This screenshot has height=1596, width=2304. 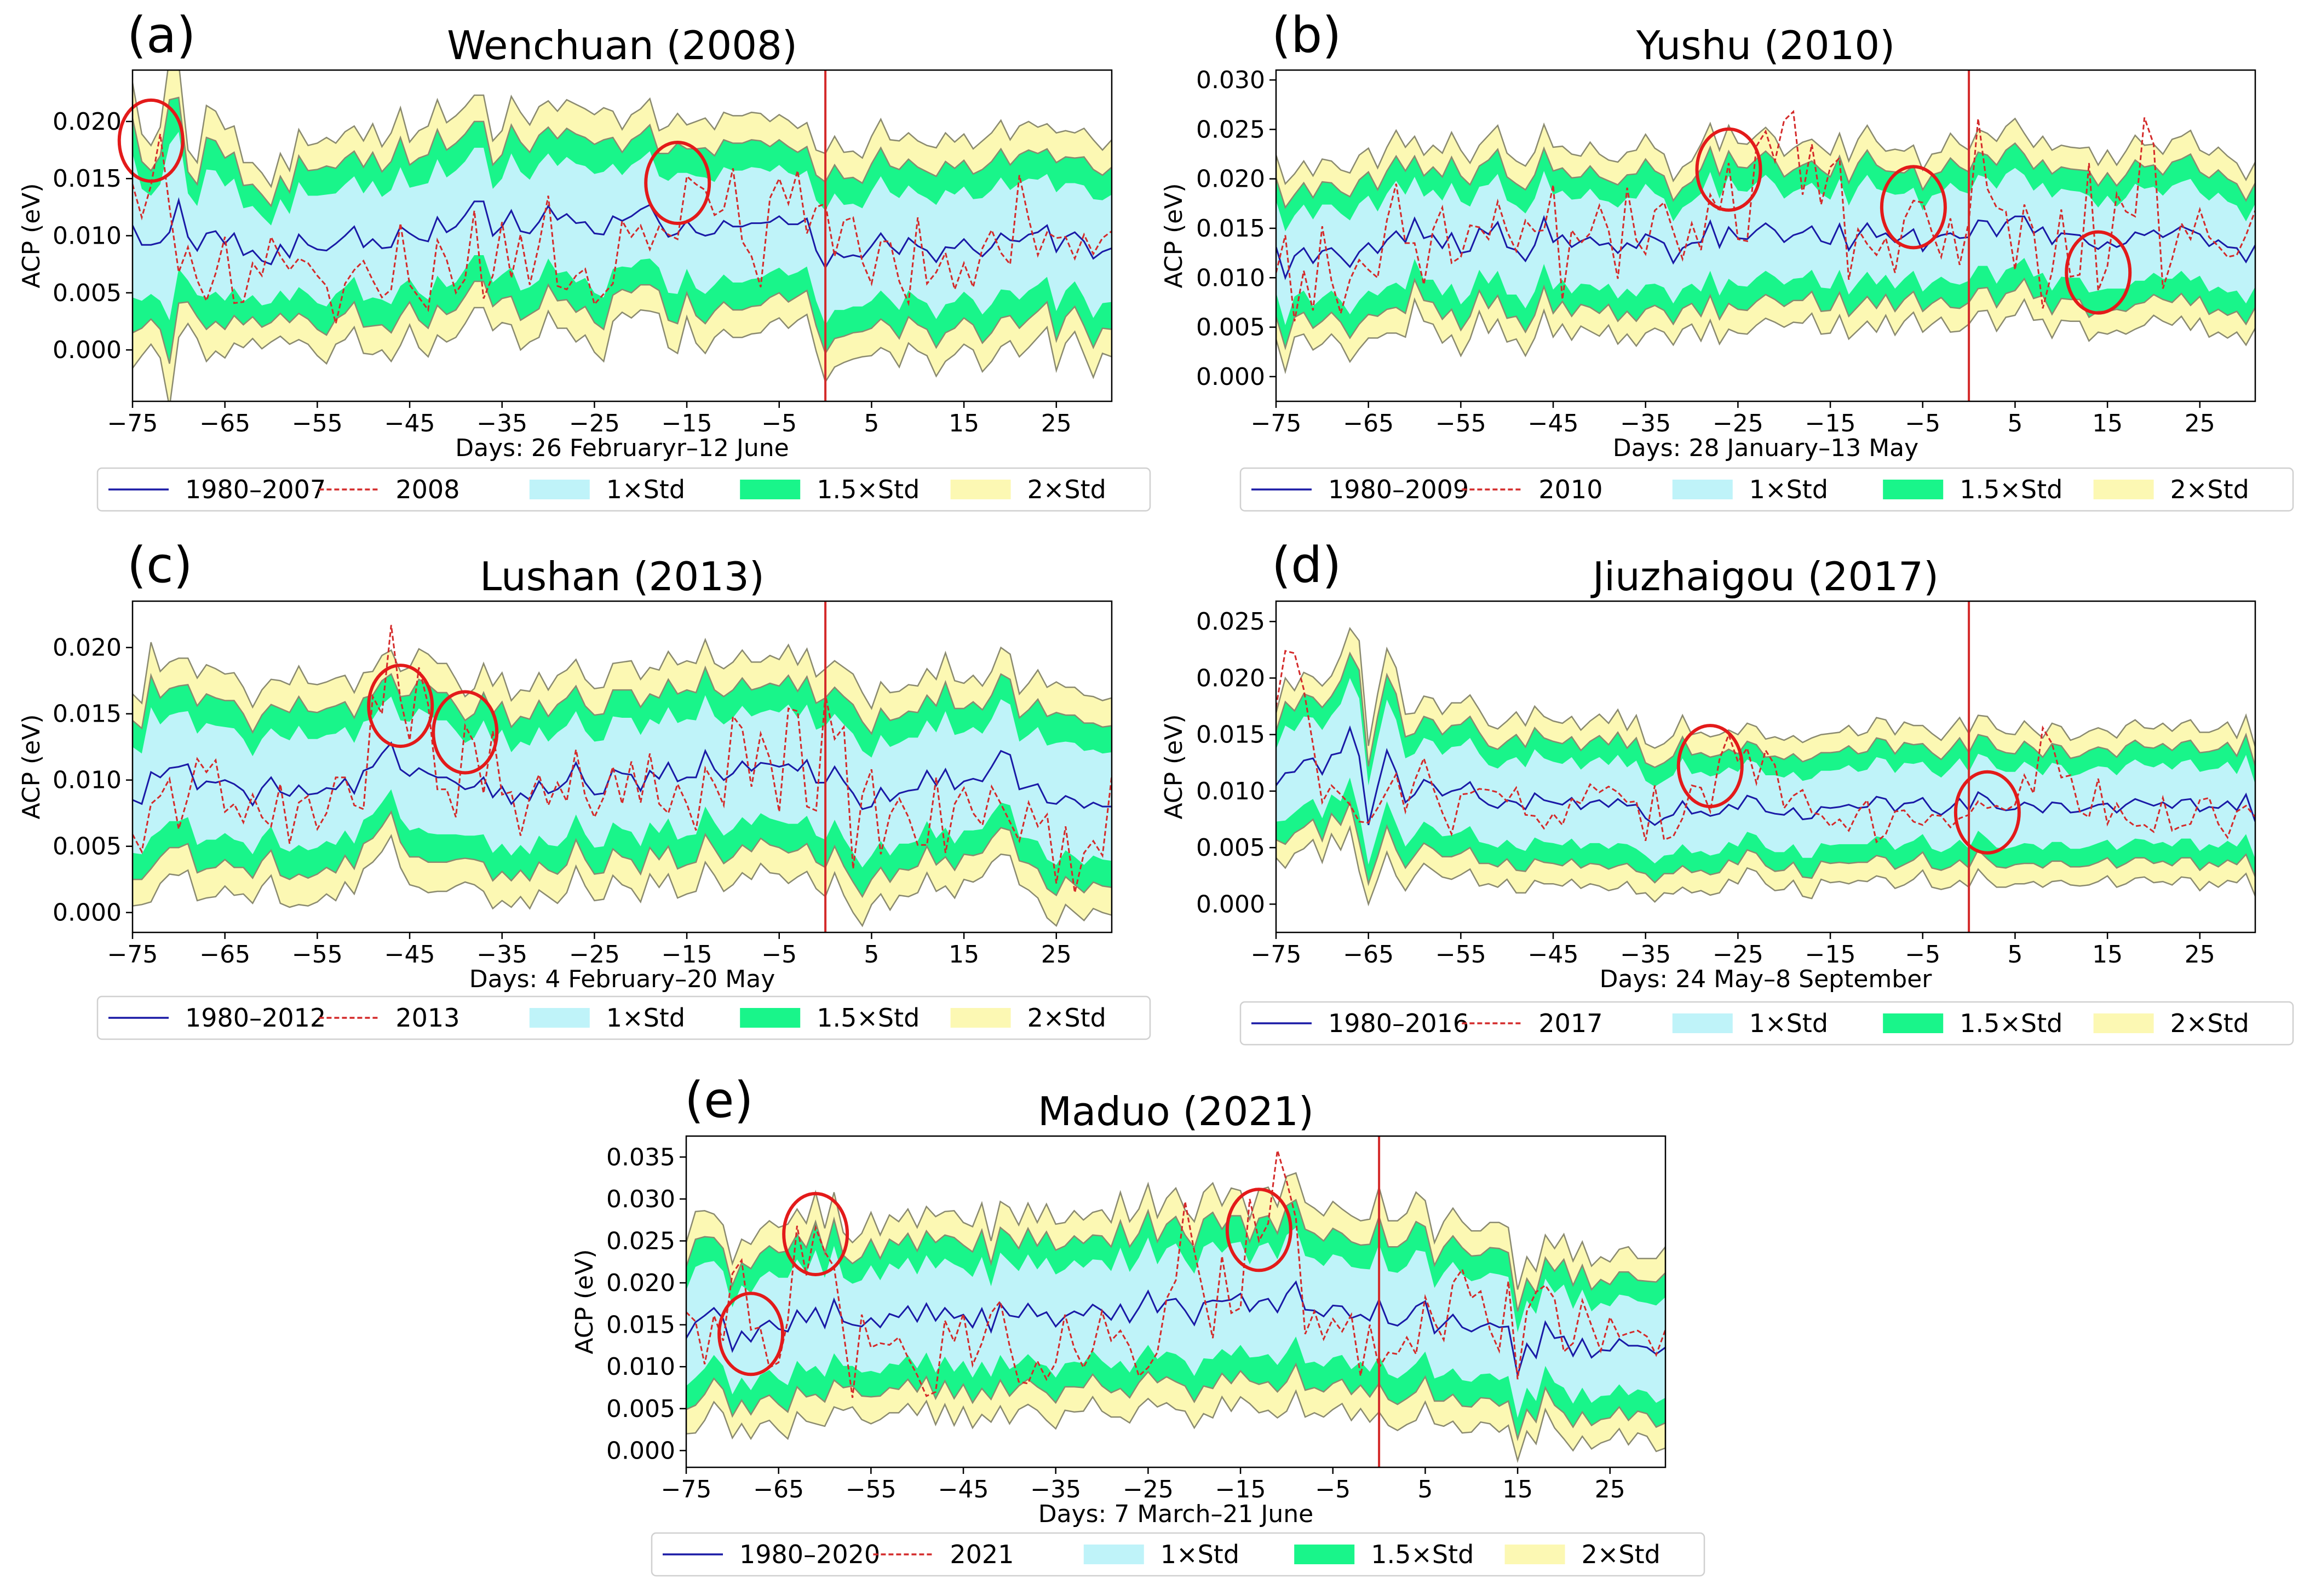 I want to click on x-axis-label: Days: 7 March–21 June, so click(x=1176, y=1514).